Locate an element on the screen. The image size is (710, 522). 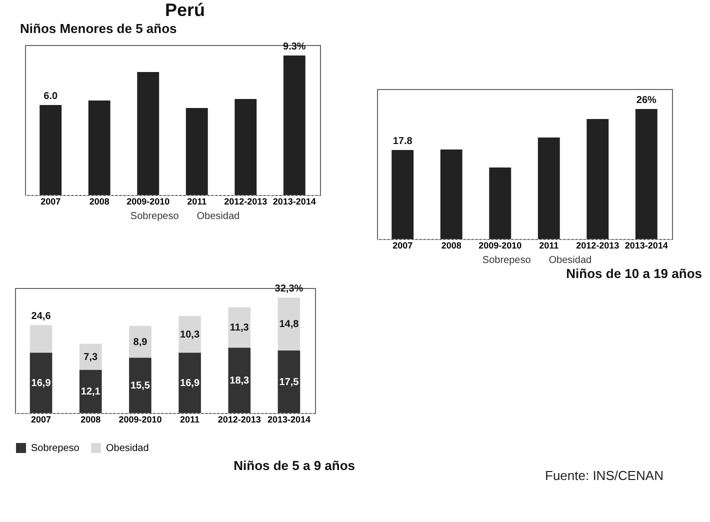
data-label: 14,8 is located at coordinates (289, 324).